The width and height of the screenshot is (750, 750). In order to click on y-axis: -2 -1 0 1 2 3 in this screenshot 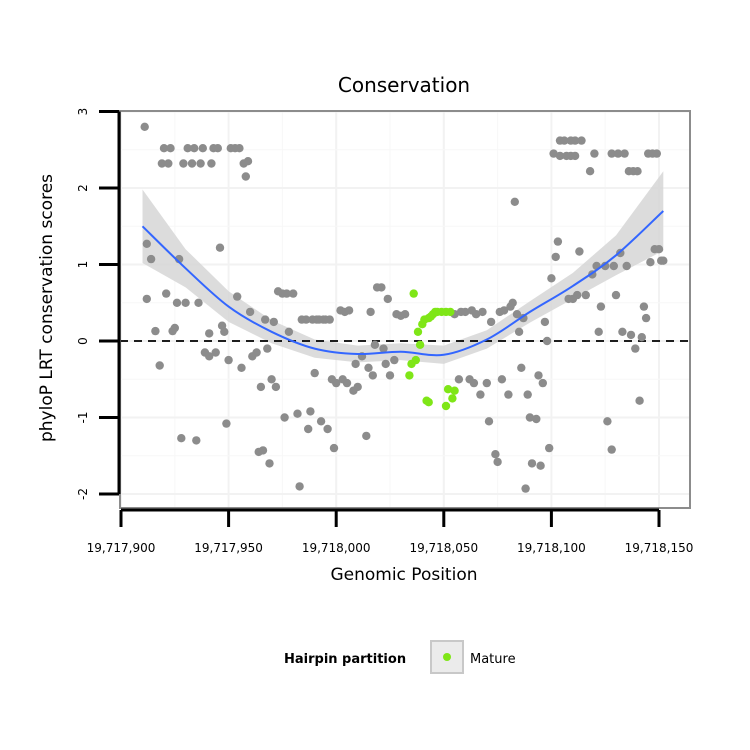, I will do `click(98, 304)`.